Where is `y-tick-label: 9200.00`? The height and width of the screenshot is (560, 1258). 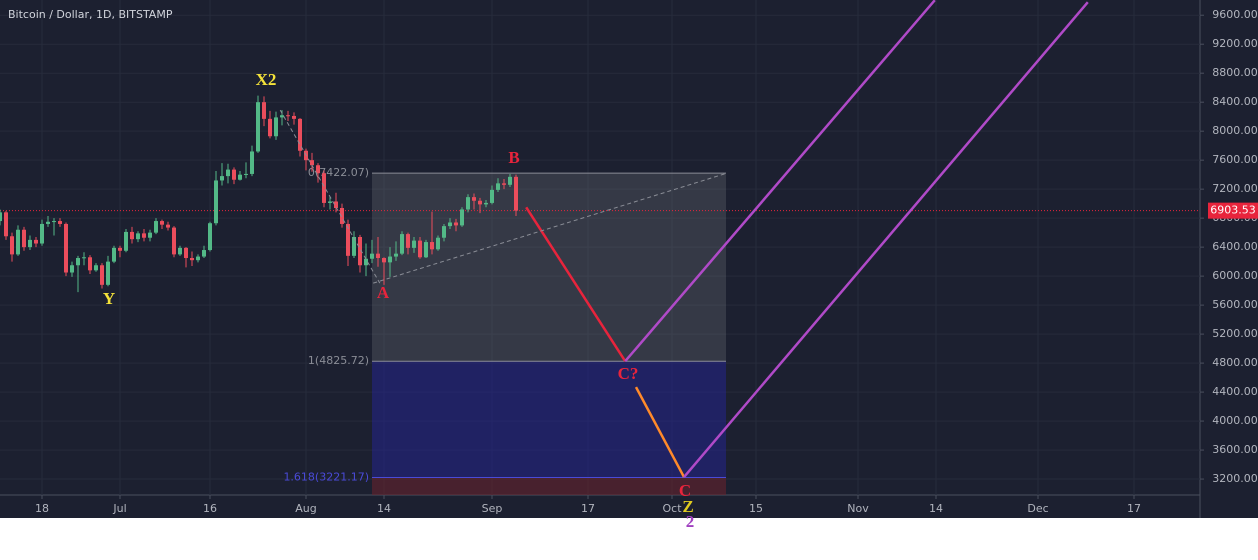
y-tick-label: 9200.00 is located at coordinates (1235, 43).